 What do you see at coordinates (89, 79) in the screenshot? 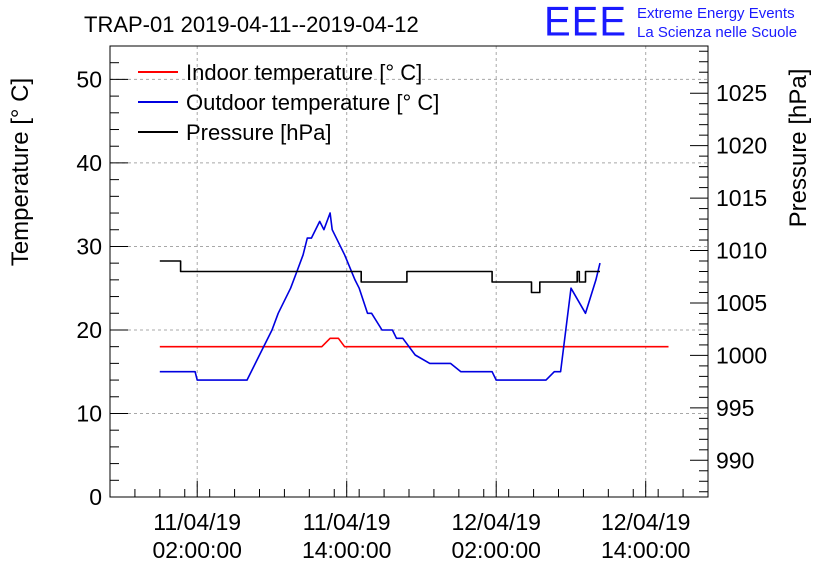
I see `y-tick-label: 50` at bounding box center [89, 79].